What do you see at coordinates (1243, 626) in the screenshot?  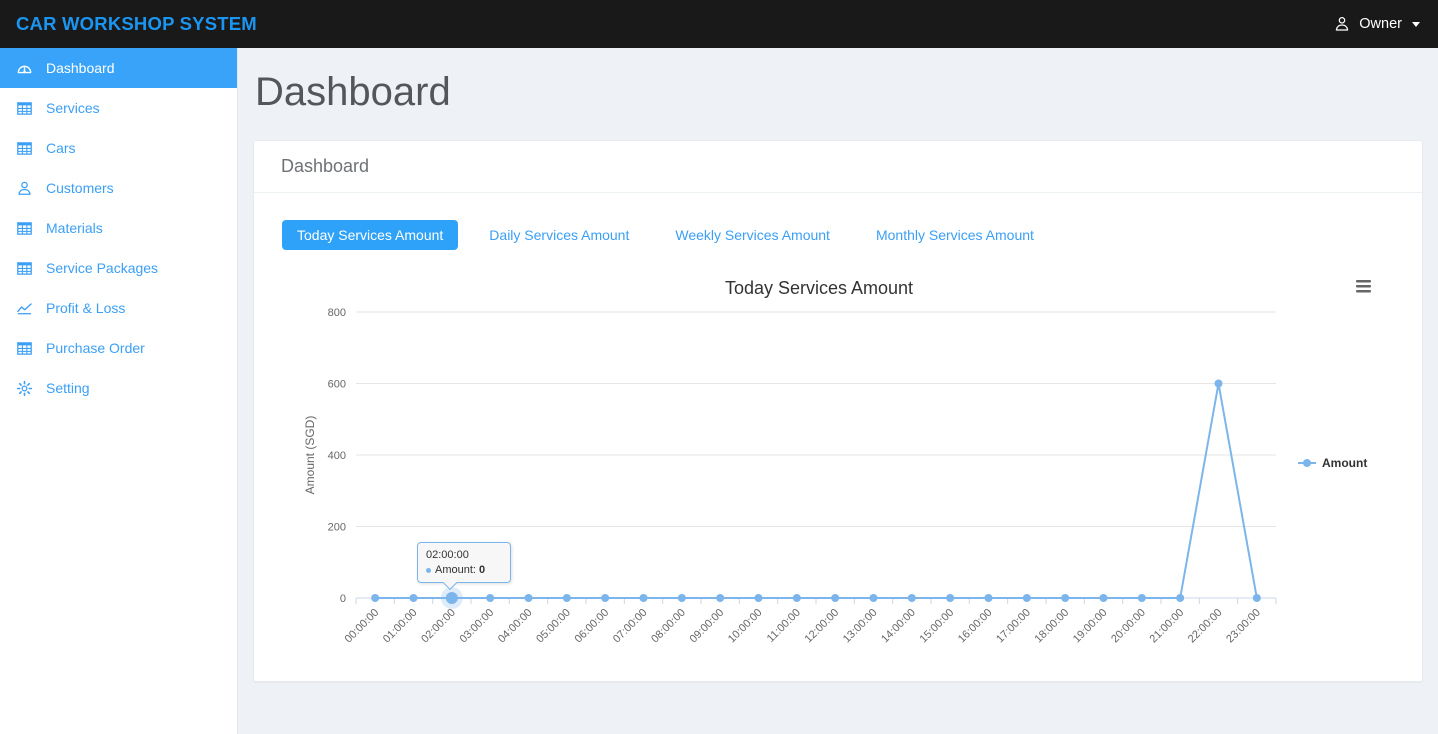 I see `x-axis-tick-label: 23:00:00` at bounding box center [1243, 626].